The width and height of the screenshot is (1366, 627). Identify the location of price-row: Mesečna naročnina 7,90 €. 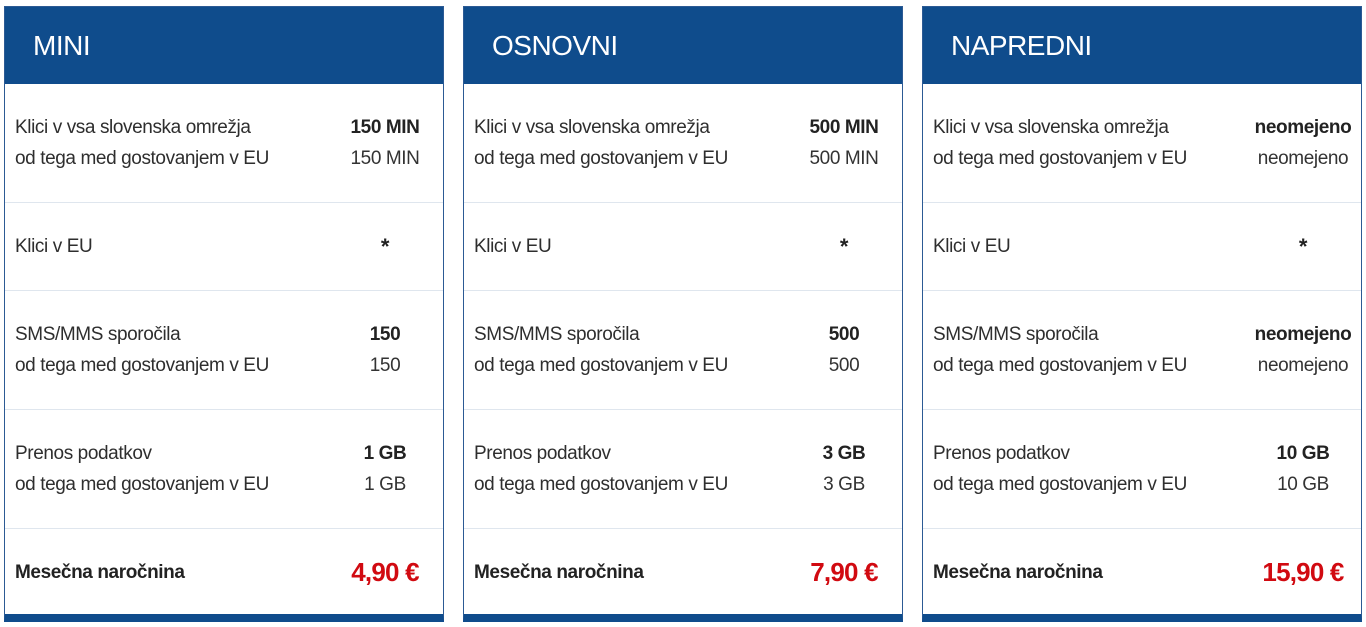
(683, 572).